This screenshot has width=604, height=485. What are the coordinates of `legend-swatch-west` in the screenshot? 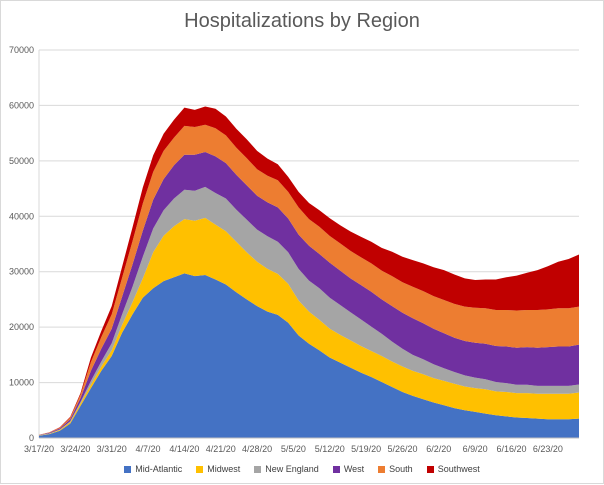 It's located at (336, 469).